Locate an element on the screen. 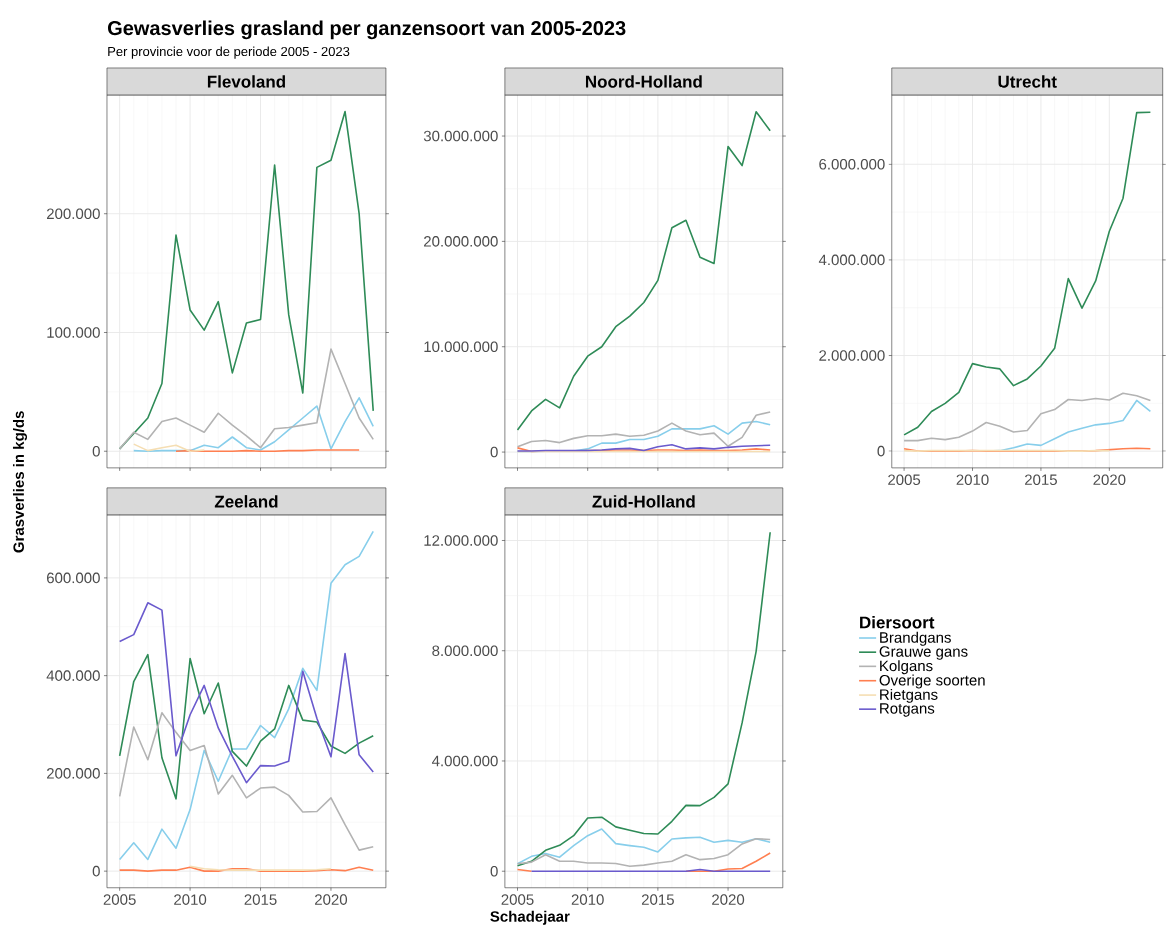 Image resolution: width=1166 pixels, height=929 pixels. y-tick-label: 600.000 is located at coordinates (73, 578).